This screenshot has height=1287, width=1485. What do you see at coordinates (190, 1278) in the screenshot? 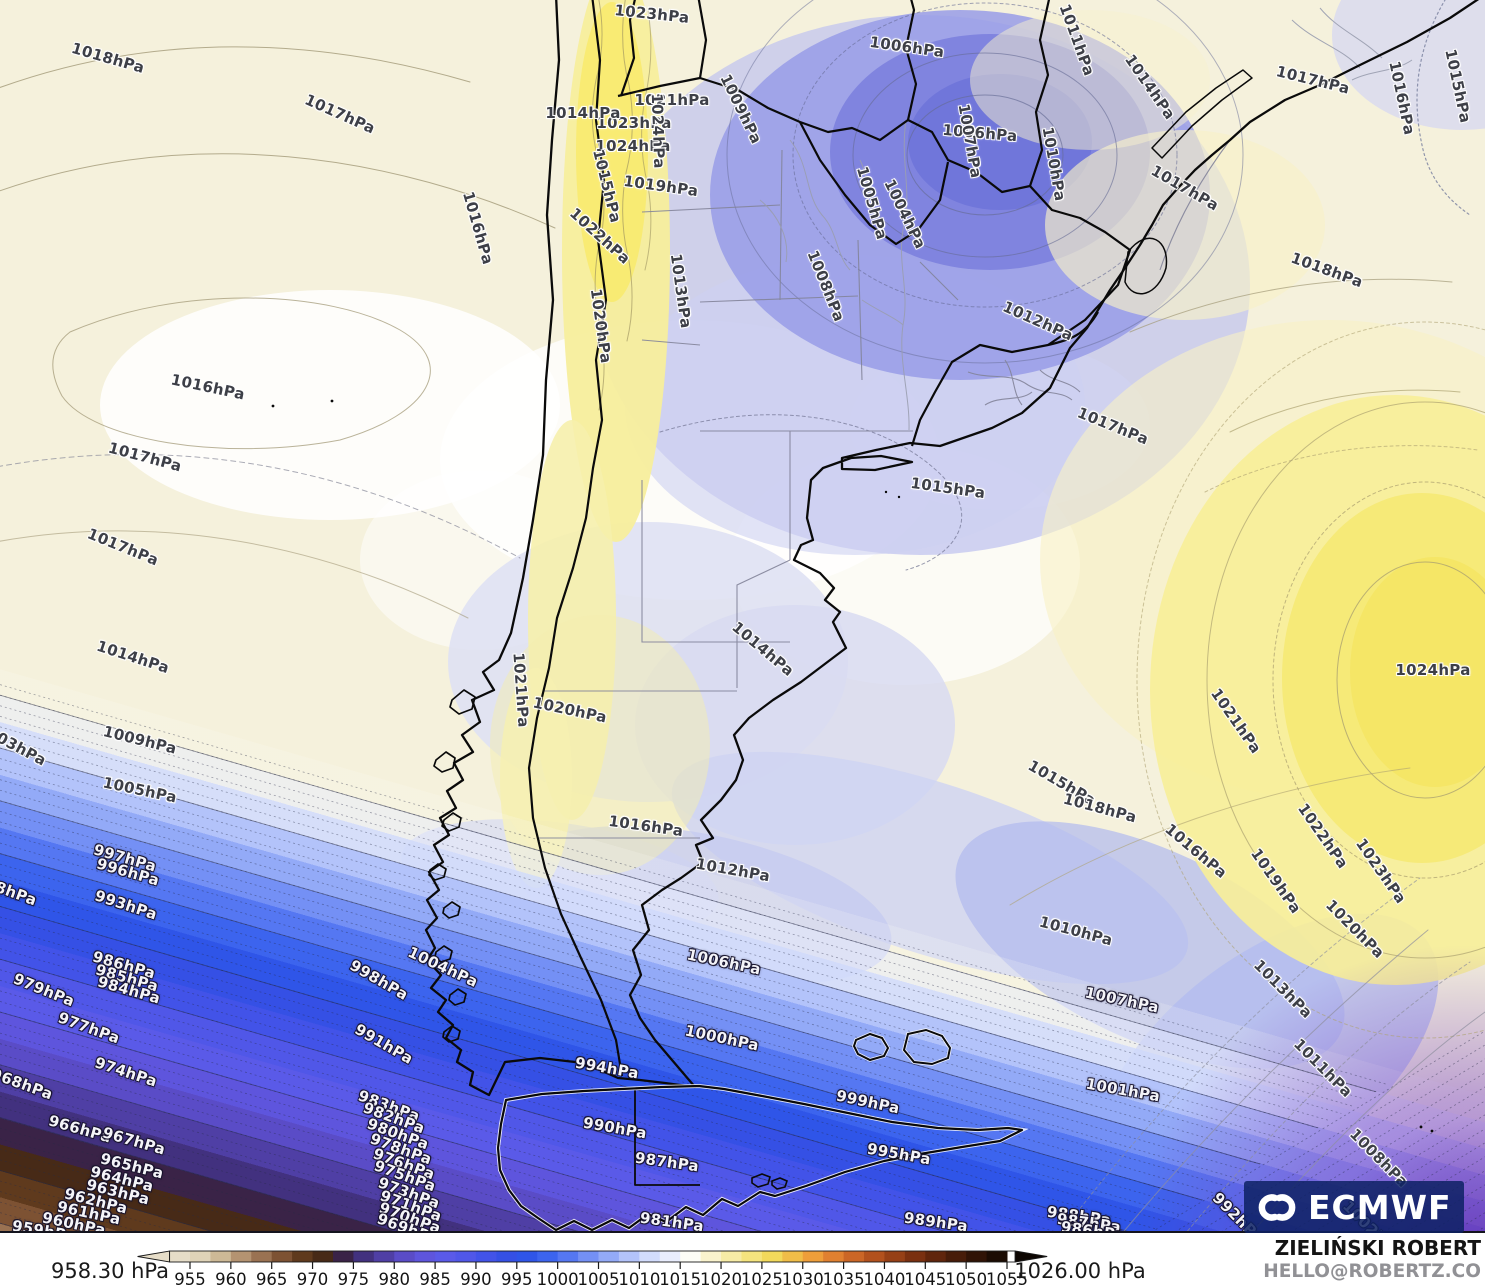
I see `colorbar-tick-label: 955` at bounding box center [190, 1278].